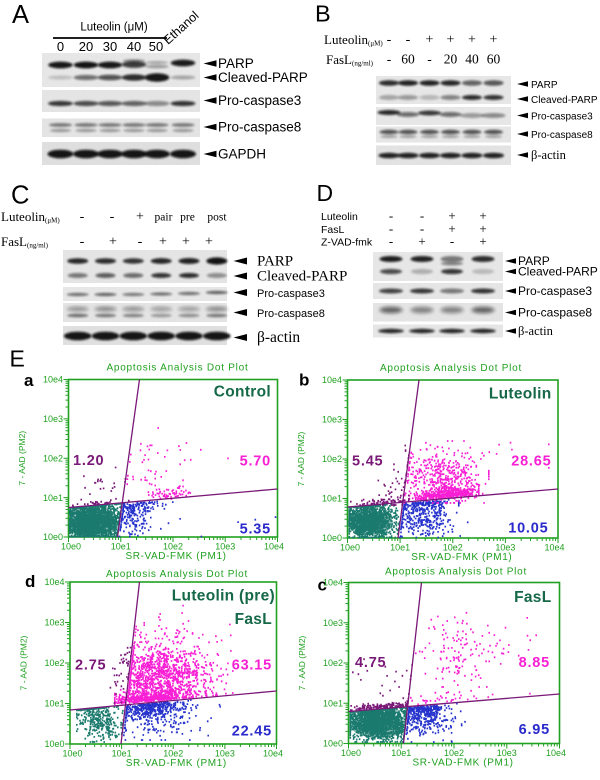 This screenshot has width=600, height=780. I want to click on svg-text: 10.05, so click(528, 529).